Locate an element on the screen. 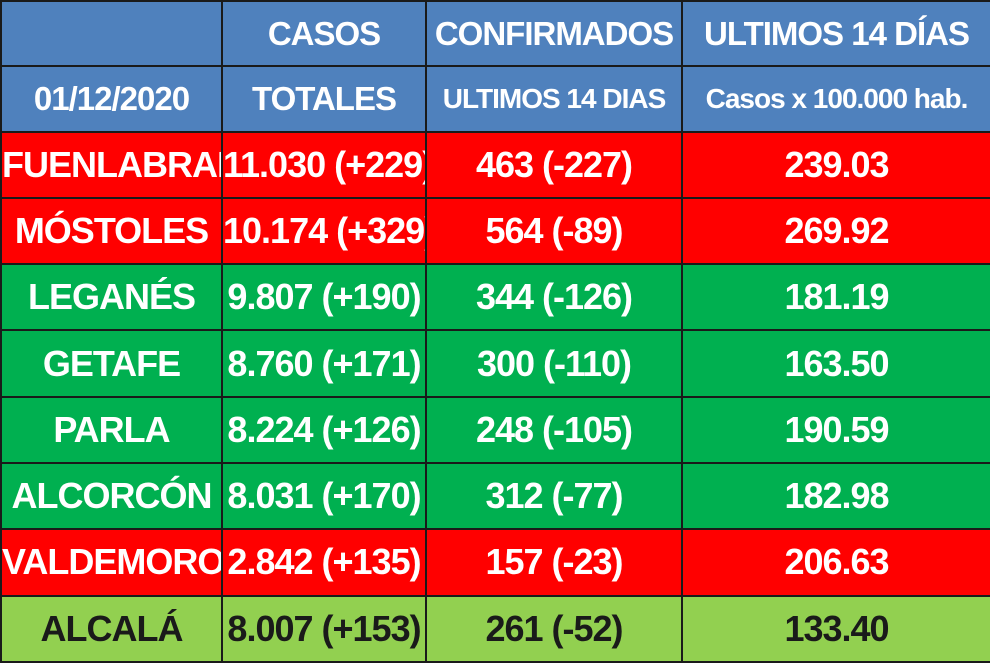 Image resolution: width=990 pixels, height=663 pixels. incidencia-14-cell: 163.50 is located at coordinates (835, 363).